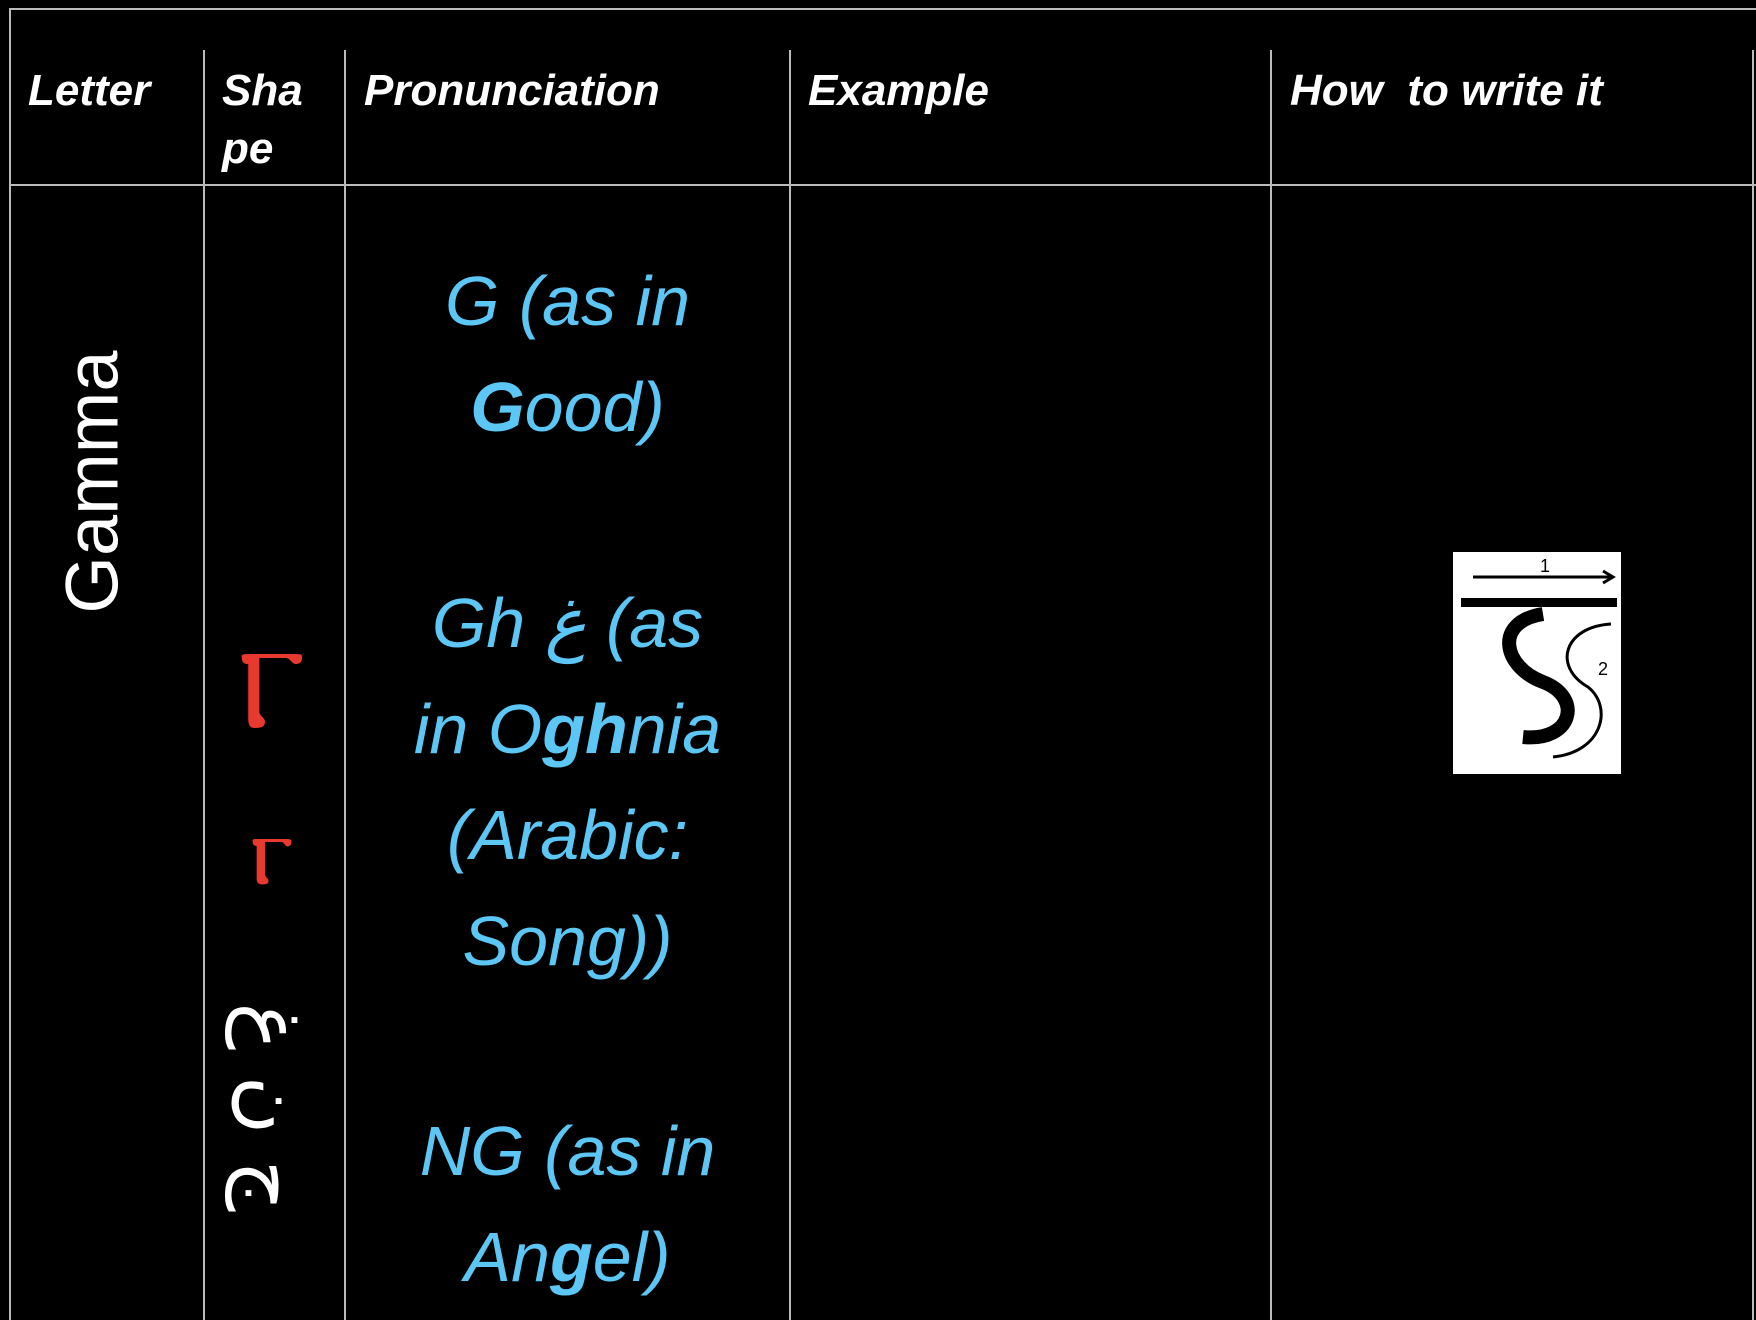  I want to click on header-divider, so click(883, 185).